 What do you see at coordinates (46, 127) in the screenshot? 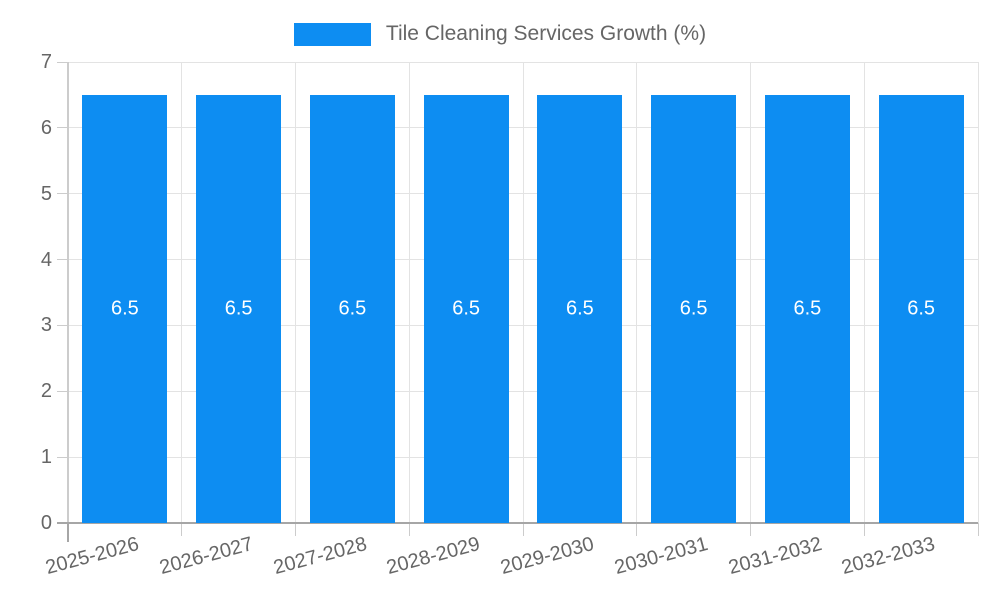
I see `y-tick-label: 6` at bounding box center [46, 127].